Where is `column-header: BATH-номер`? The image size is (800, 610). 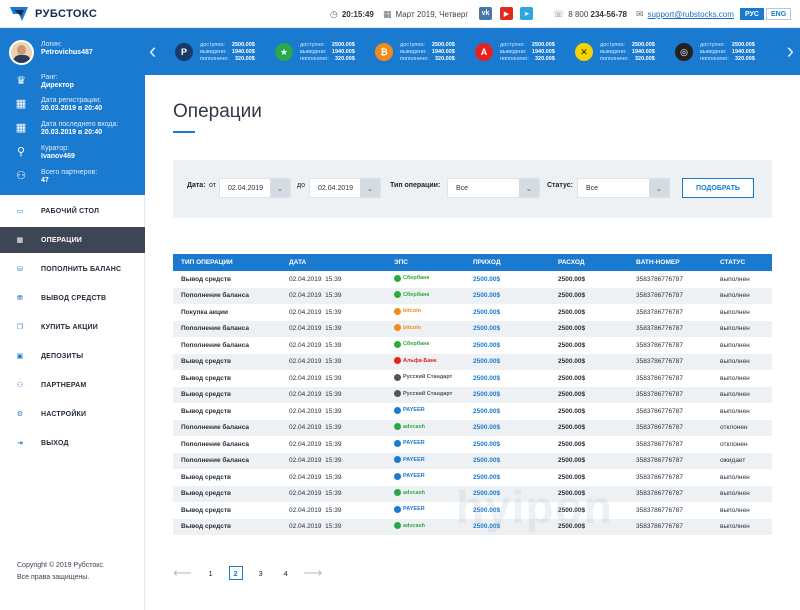 column-header: BATH-номер is located at coordinates (670, 262).